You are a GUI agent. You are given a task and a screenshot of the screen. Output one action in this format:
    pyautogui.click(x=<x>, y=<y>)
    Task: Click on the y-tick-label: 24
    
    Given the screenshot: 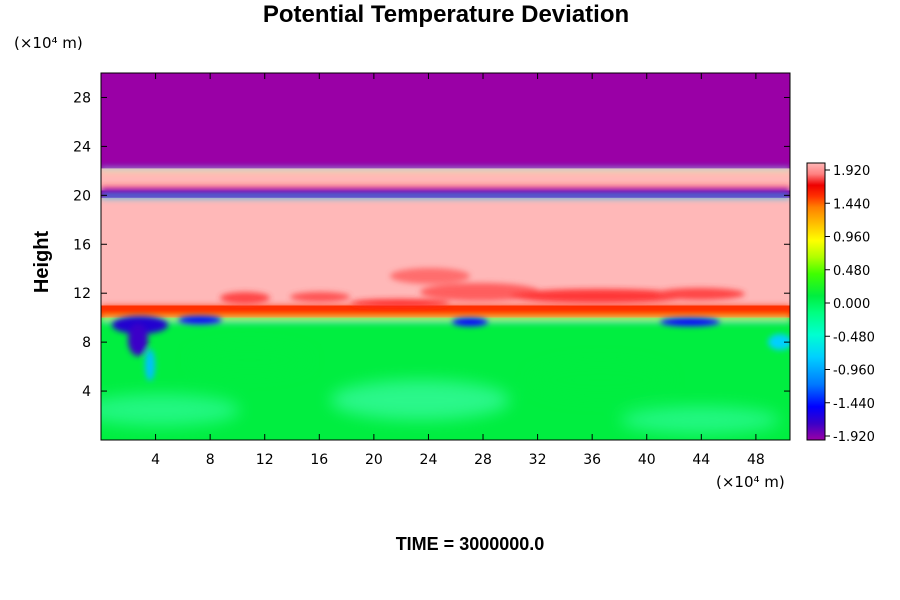 What is the action you would take?
    pyautogui.click(x=82, y=147)
    